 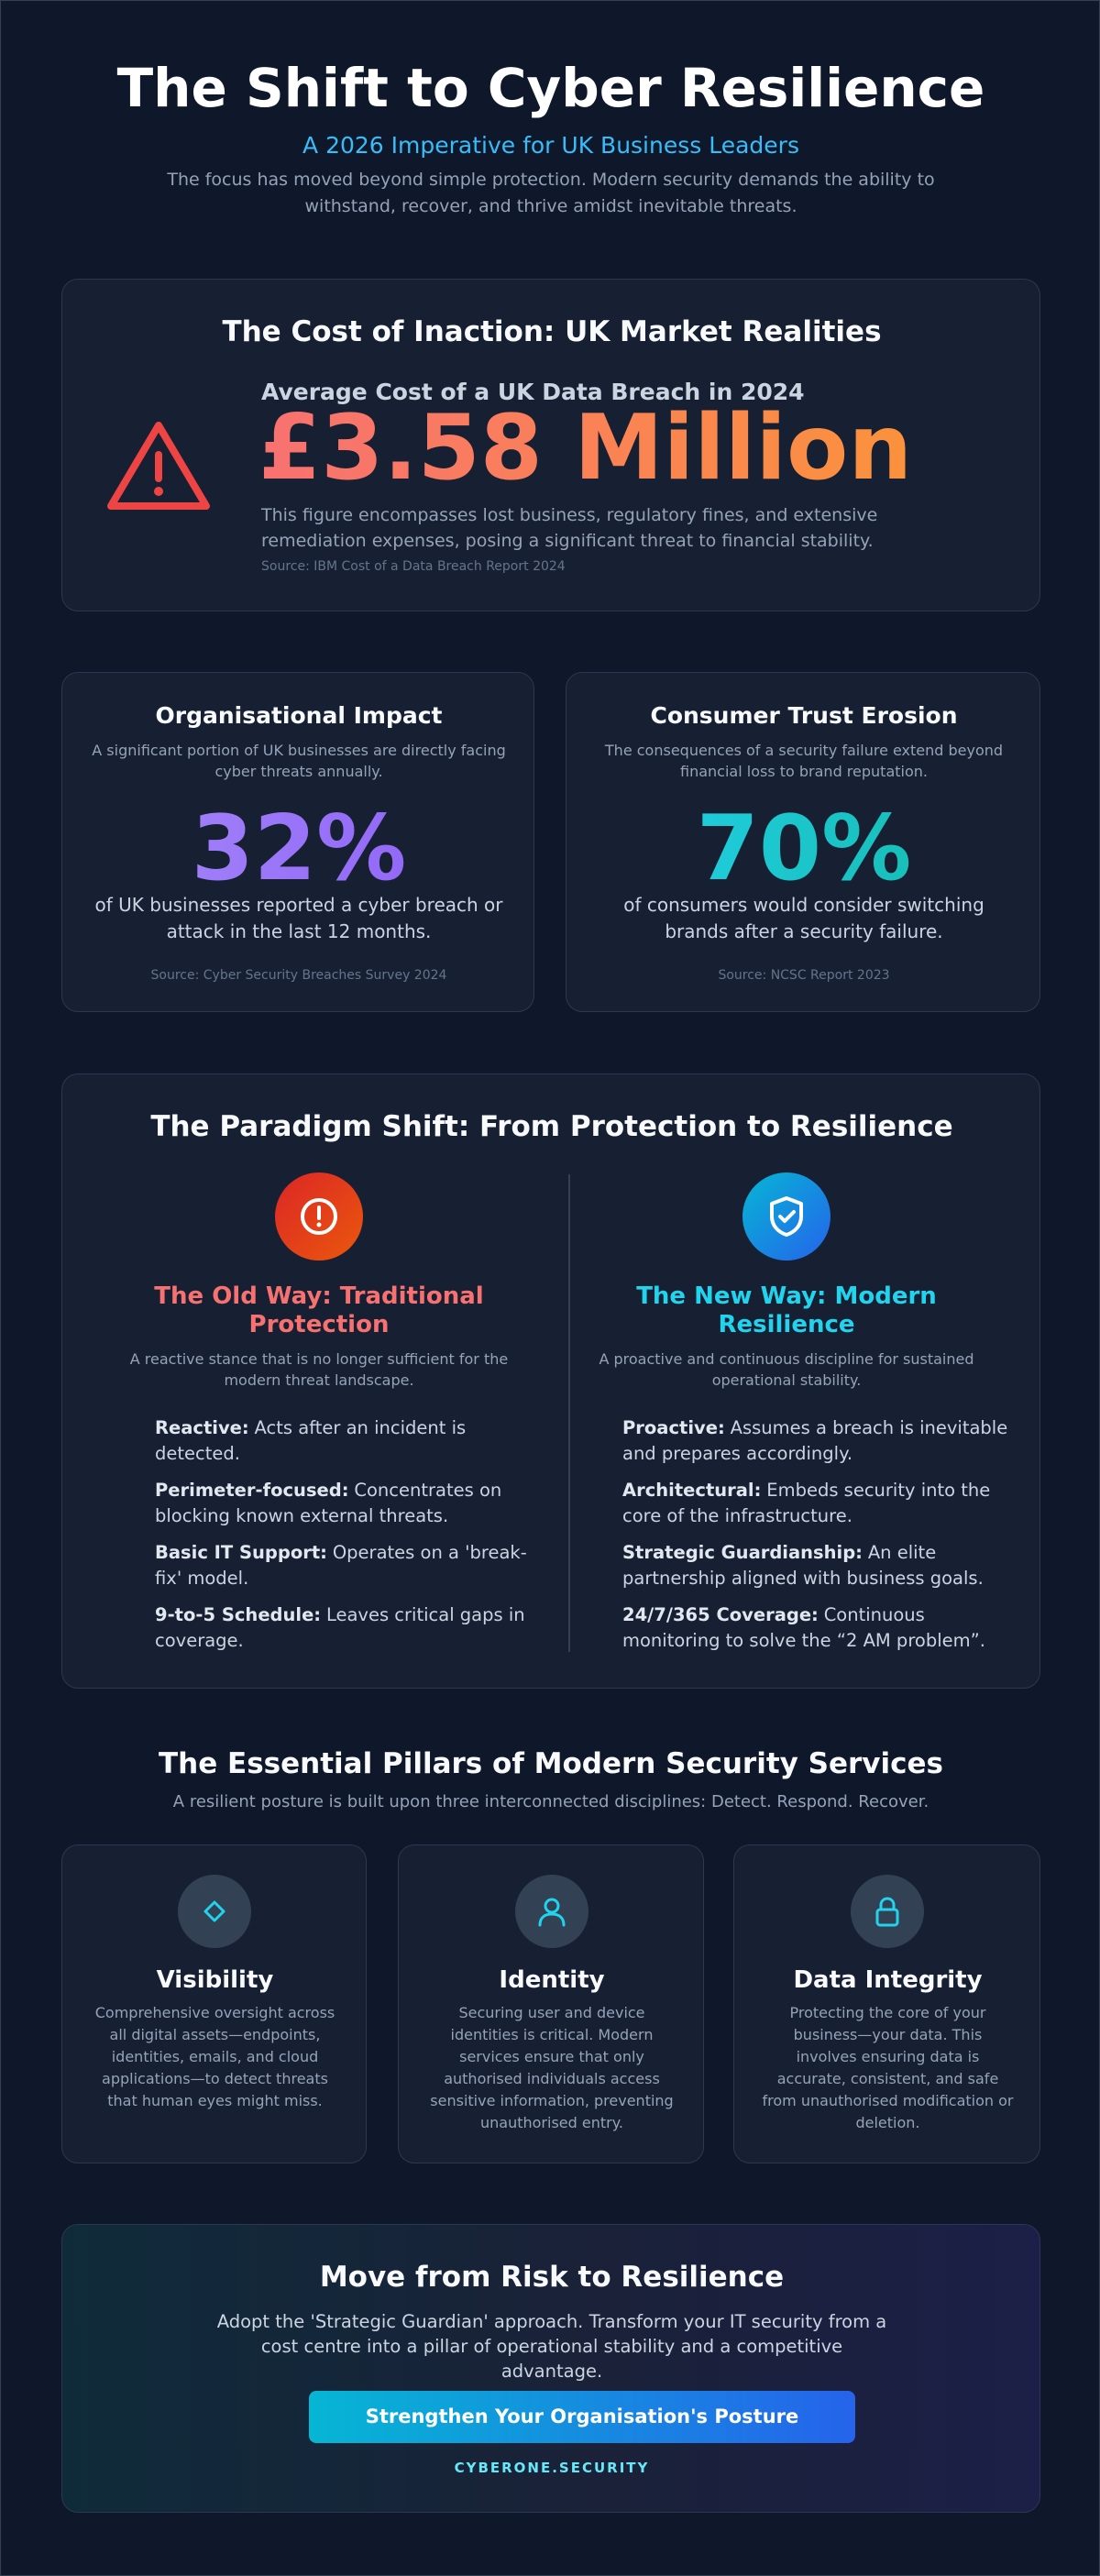 What do you see at coordinates (786, 1216) in the screenshot?
I see `new-way-icon` at bounding box center [786, 1216].